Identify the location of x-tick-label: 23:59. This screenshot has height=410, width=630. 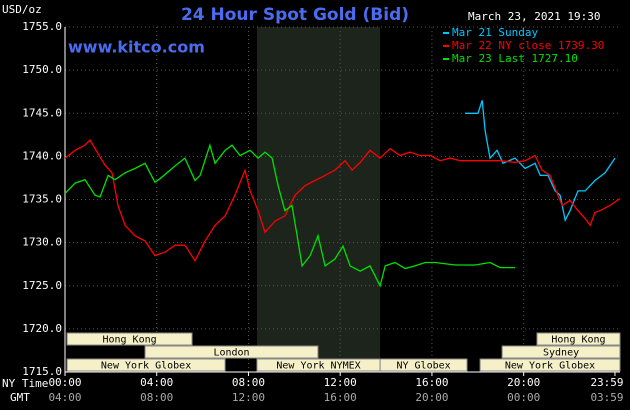
(606, 382).